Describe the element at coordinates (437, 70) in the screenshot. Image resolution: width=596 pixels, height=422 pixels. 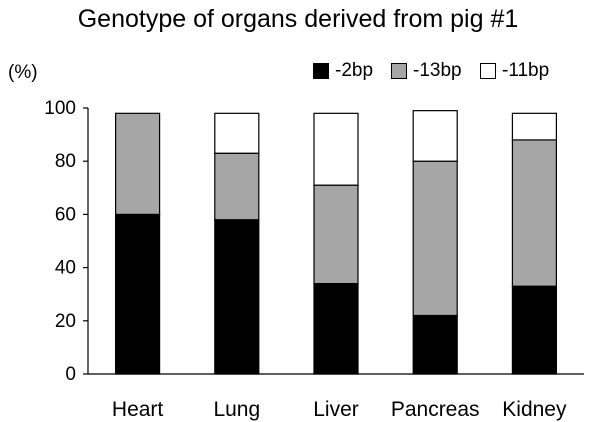
I see `legend-label-13bp: -13bp` at that location.